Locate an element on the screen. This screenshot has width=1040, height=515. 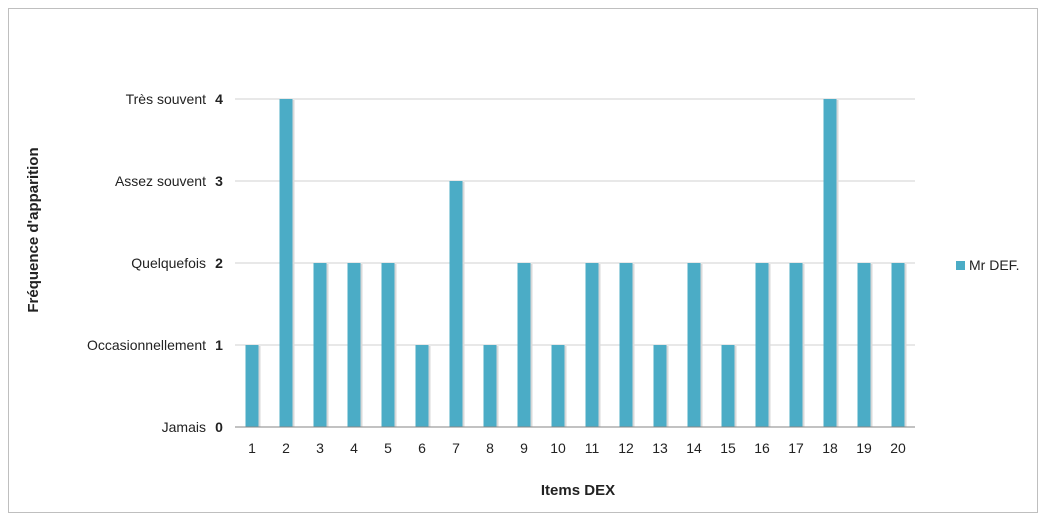
y-axis-title: Fréquence d'apparition is located at coordinates (33, 229).